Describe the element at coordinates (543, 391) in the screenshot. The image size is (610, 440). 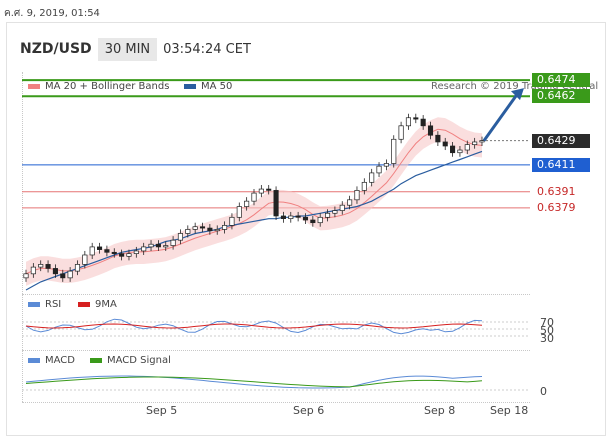
I see `macd-tick-0: 0` at that location.